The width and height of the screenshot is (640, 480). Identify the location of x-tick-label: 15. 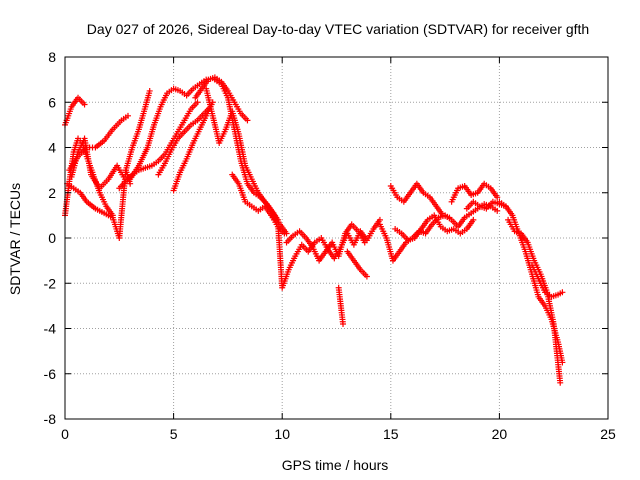
(391, 434).